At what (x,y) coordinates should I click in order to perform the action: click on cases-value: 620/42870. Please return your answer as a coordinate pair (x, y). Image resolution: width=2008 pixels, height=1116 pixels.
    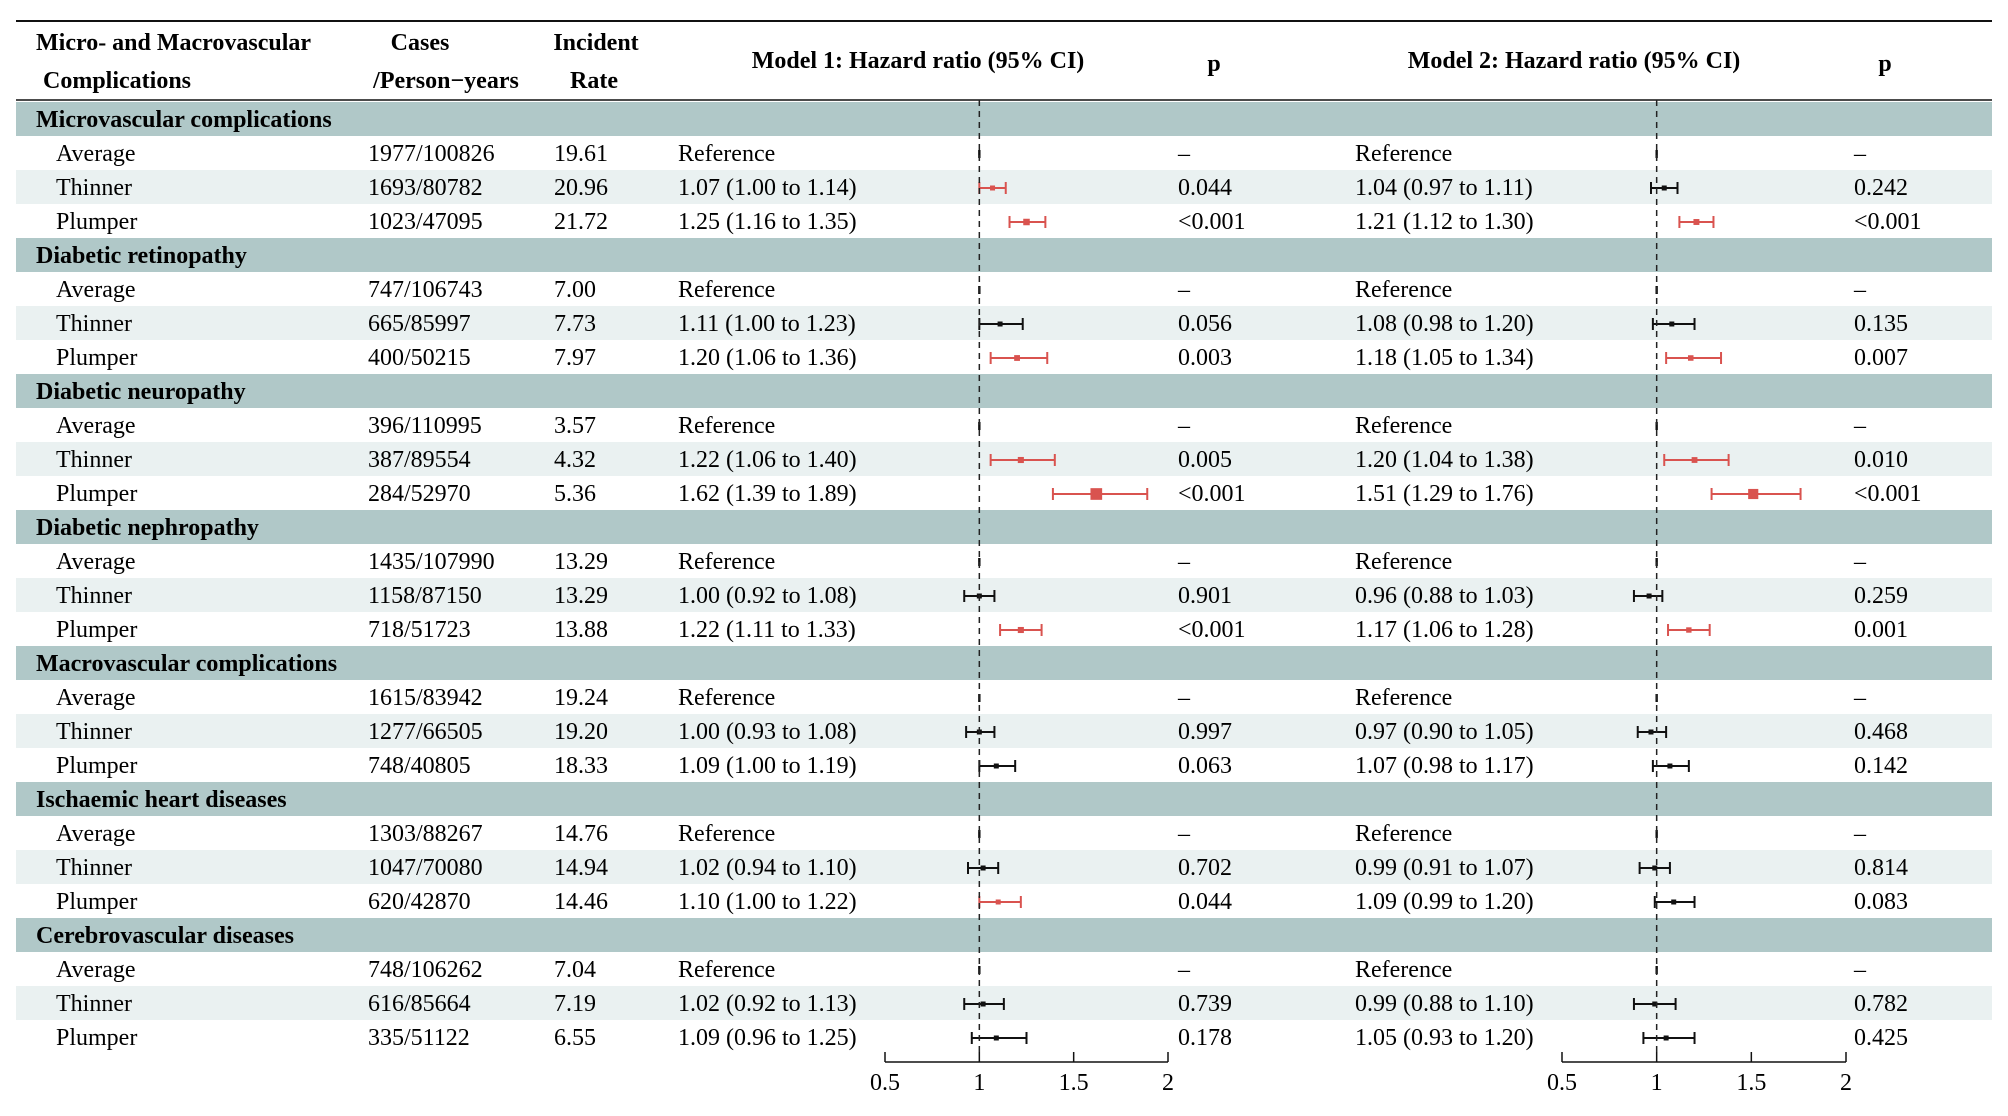
    Looking at the image, I should click on (419, 902).